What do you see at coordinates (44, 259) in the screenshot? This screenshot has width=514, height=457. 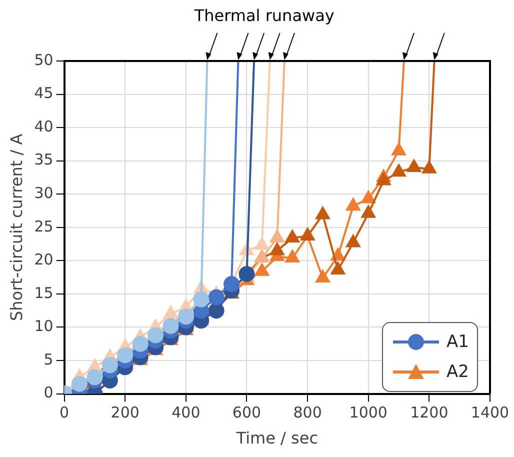 I see `y-tick-label: 20` at bounding box center [44, 259].